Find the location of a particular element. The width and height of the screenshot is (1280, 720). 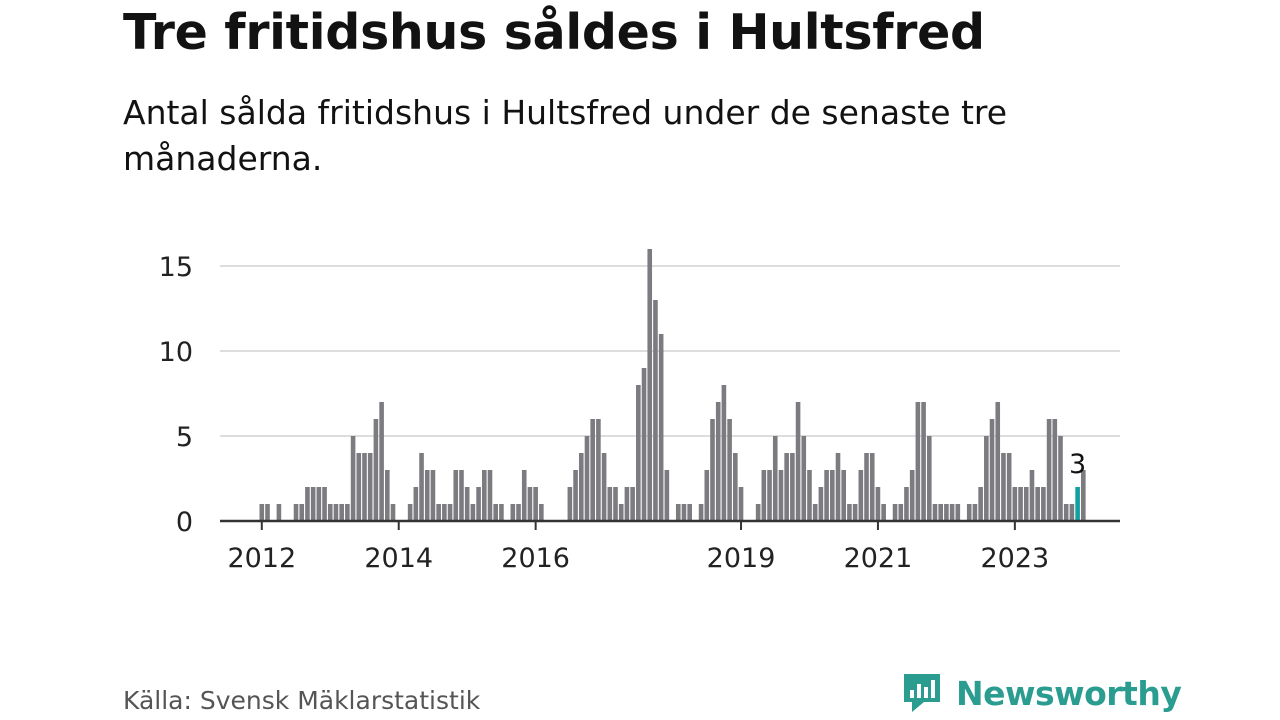

bar-highlight is located at coordinates (1077, 504).